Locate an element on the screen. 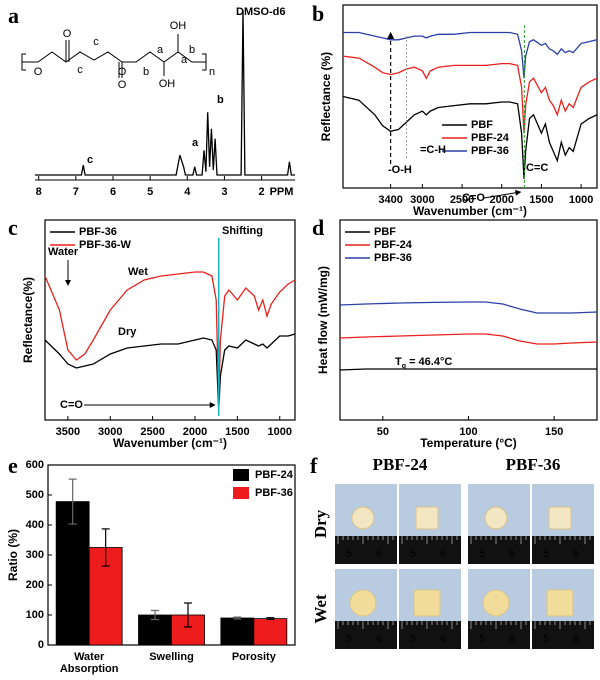 This screenshot has height=680, width=600. annotation: Dry is located at coordinates (127, 332).